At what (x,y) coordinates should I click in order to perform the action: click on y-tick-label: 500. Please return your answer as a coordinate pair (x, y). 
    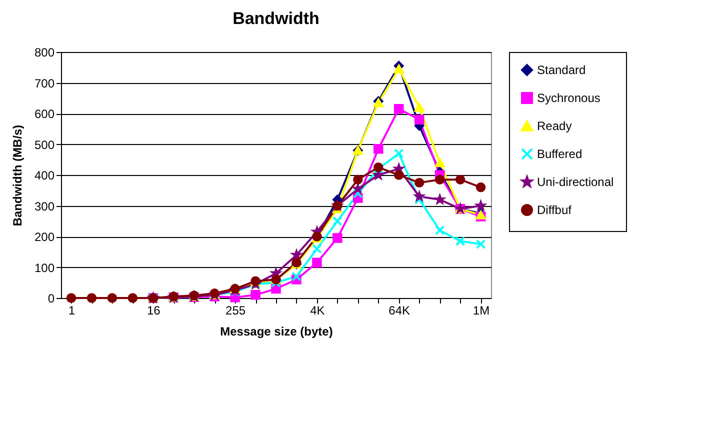
    Looking at the image, I should click on (44, 145).